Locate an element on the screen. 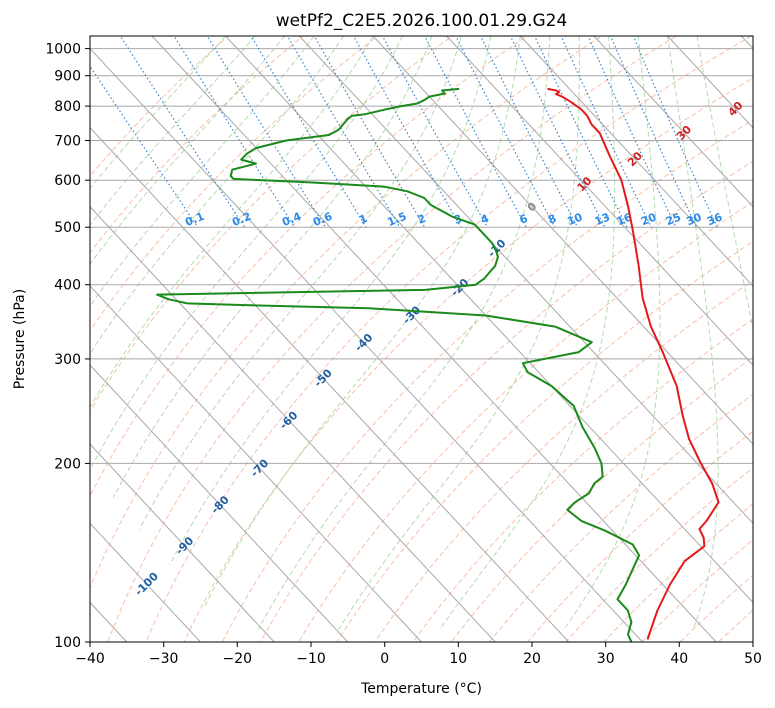  mixing-ratio-label: 0.4 is located at coordinates (291, 219).